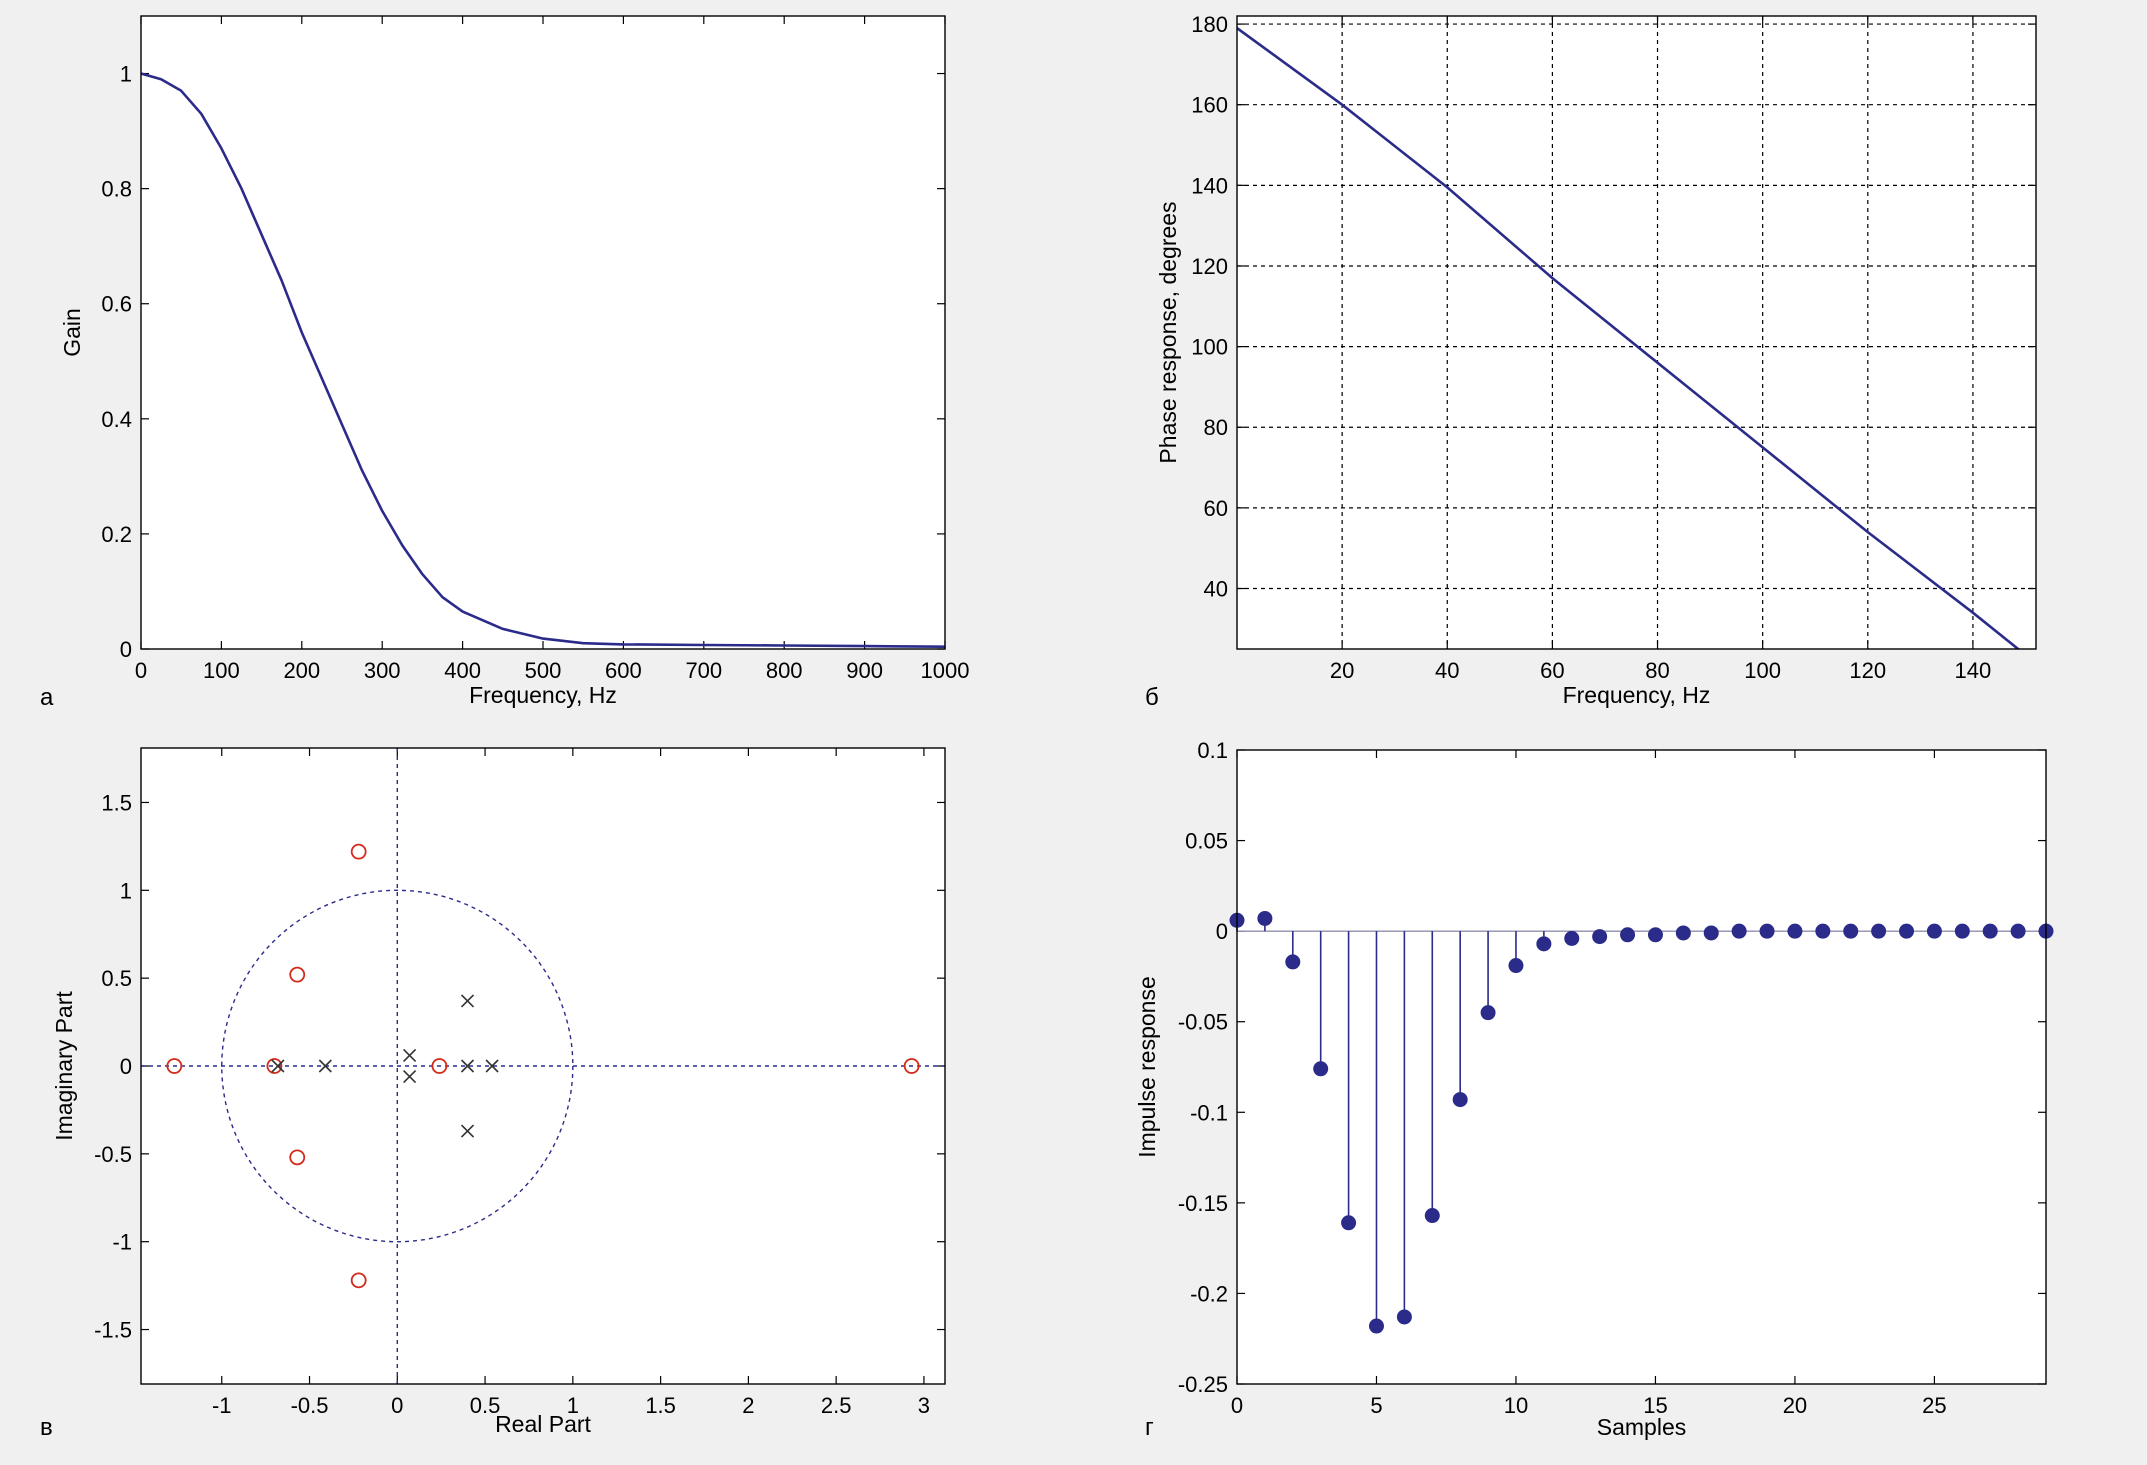 The image size is (2147, 1465). What do you see at coordinates (397, 1066) in the screenshot?
I see `unit-circle` at bounding box center [397, 1066].